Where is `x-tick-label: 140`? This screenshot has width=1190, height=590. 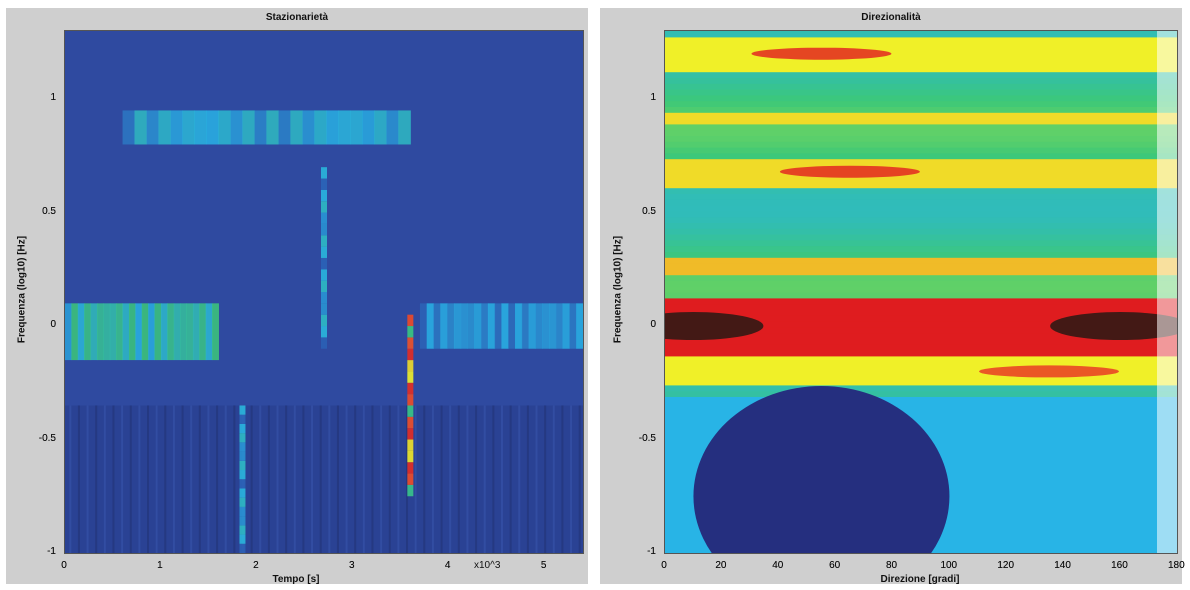
x-tick-label: 140 is located at coordinates (1062, 565).